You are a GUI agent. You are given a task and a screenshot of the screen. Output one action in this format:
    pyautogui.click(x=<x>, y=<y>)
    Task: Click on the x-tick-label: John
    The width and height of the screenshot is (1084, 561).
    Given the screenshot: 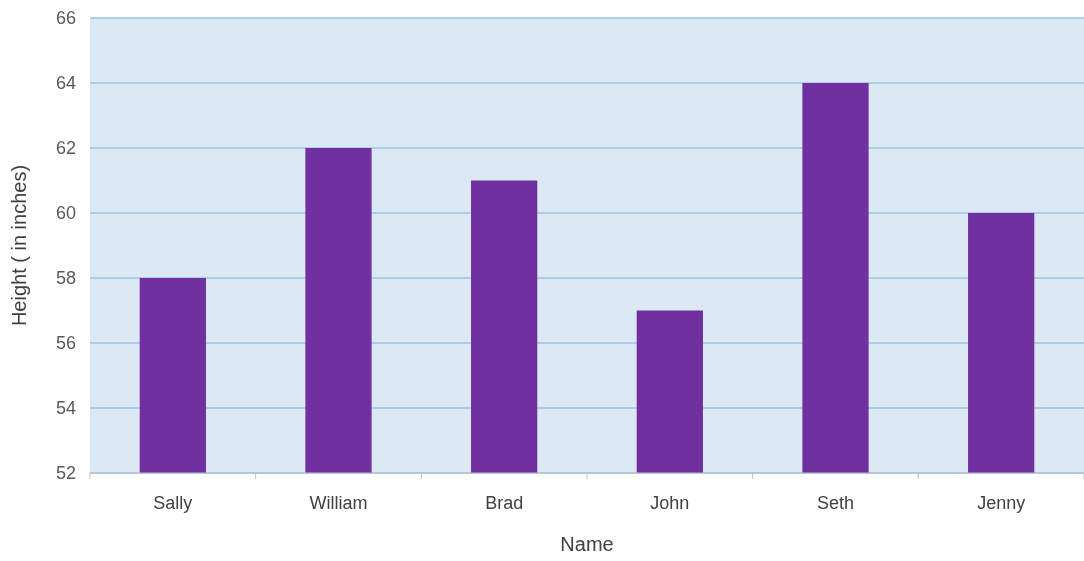 What is the action you would take?
    pyautogui.click(x=670, y=503)
    